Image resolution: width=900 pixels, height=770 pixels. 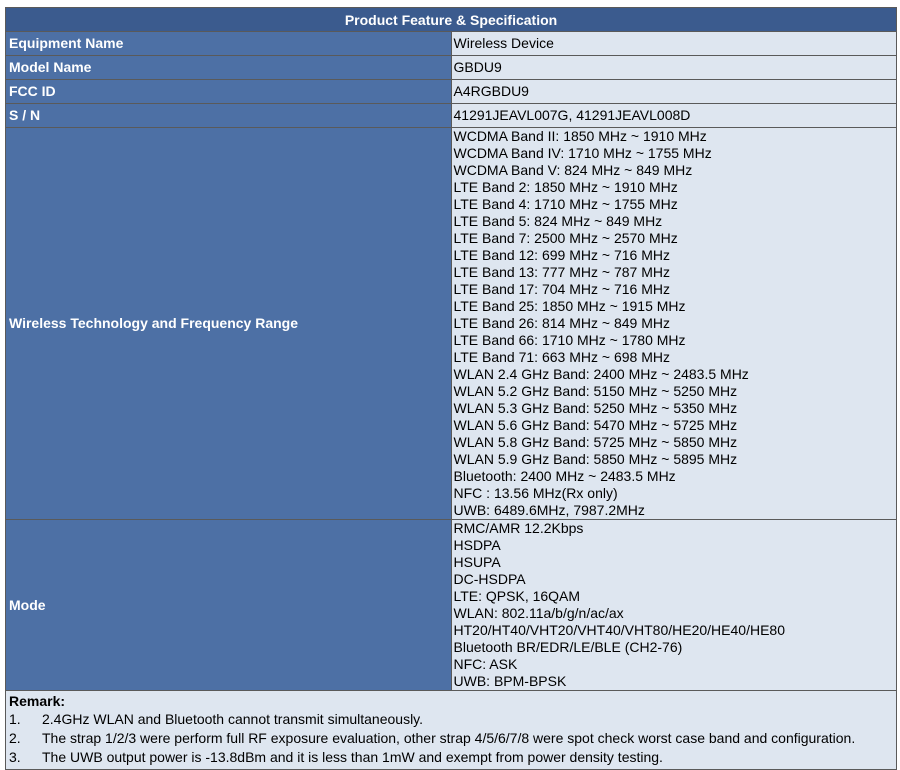 I want to click on value-line: LTE Band 5: 824 MHz ~ 849 MHz, so click(x=558, y=221).